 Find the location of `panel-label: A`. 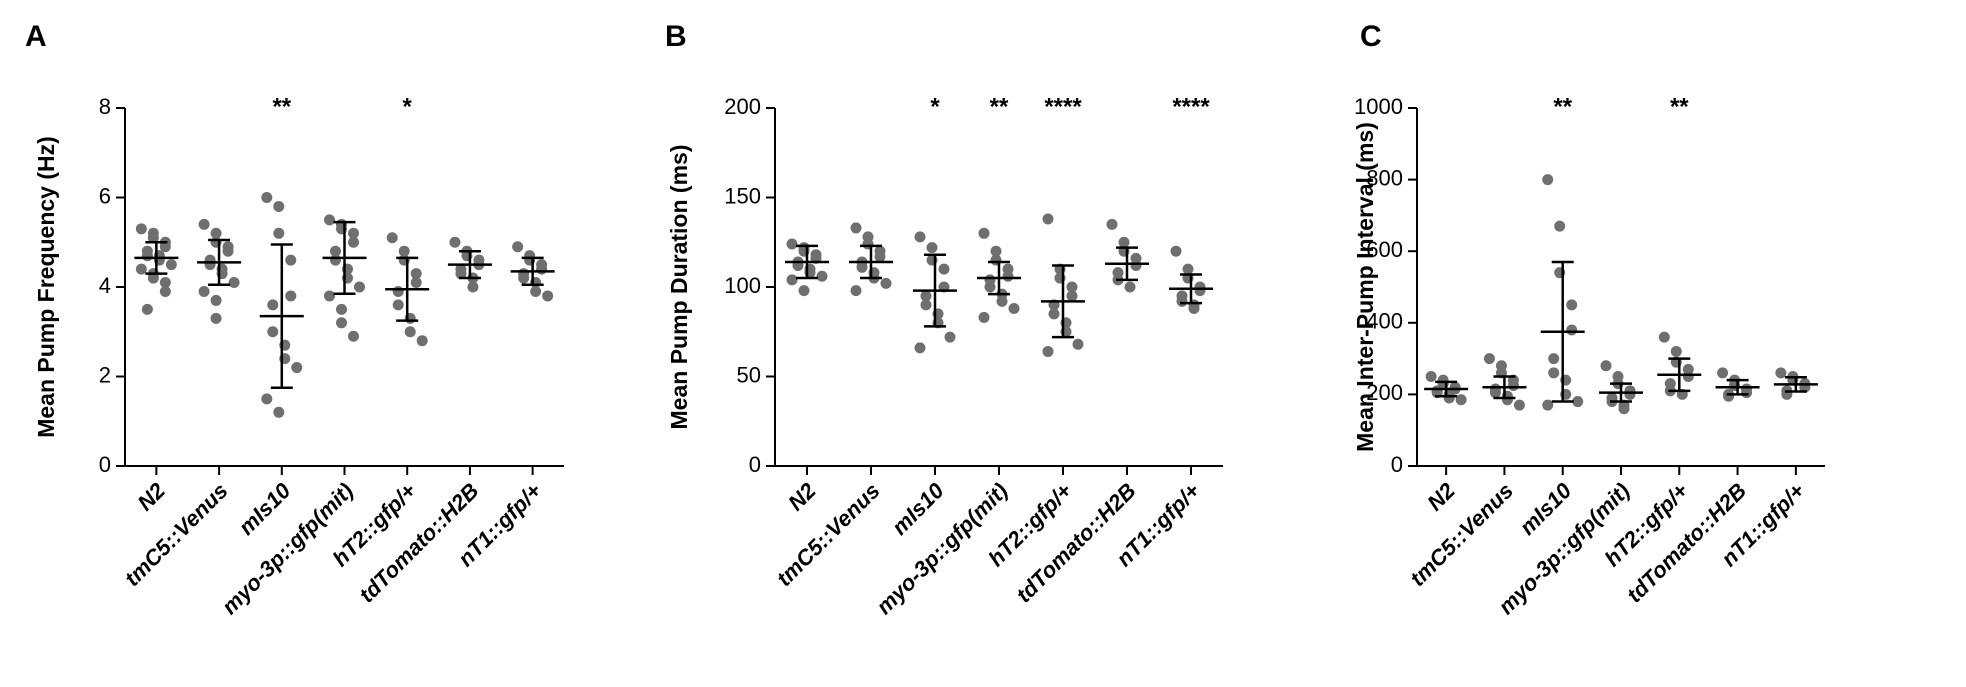

panel-label: A is located at coordinates (36, 36).